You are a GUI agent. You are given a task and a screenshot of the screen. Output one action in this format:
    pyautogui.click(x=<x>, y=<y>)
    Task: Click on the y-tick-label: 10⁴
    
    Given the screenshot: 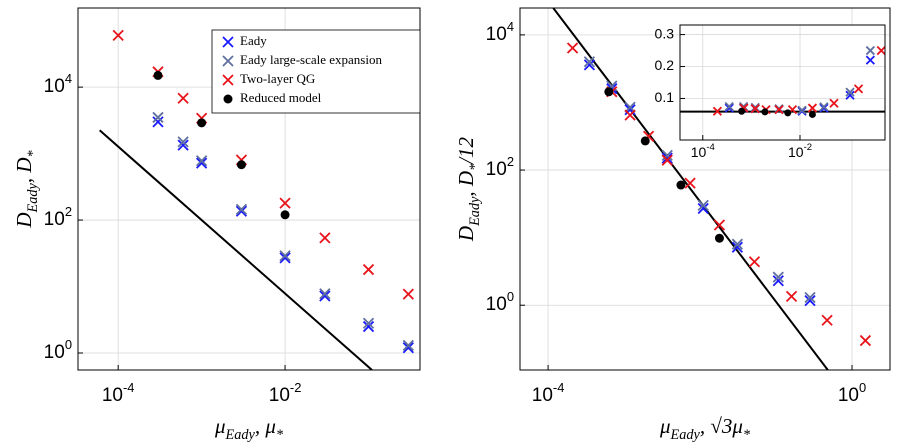 What is the action you would take?
    pyautogui.click(x=58, y=84)
    